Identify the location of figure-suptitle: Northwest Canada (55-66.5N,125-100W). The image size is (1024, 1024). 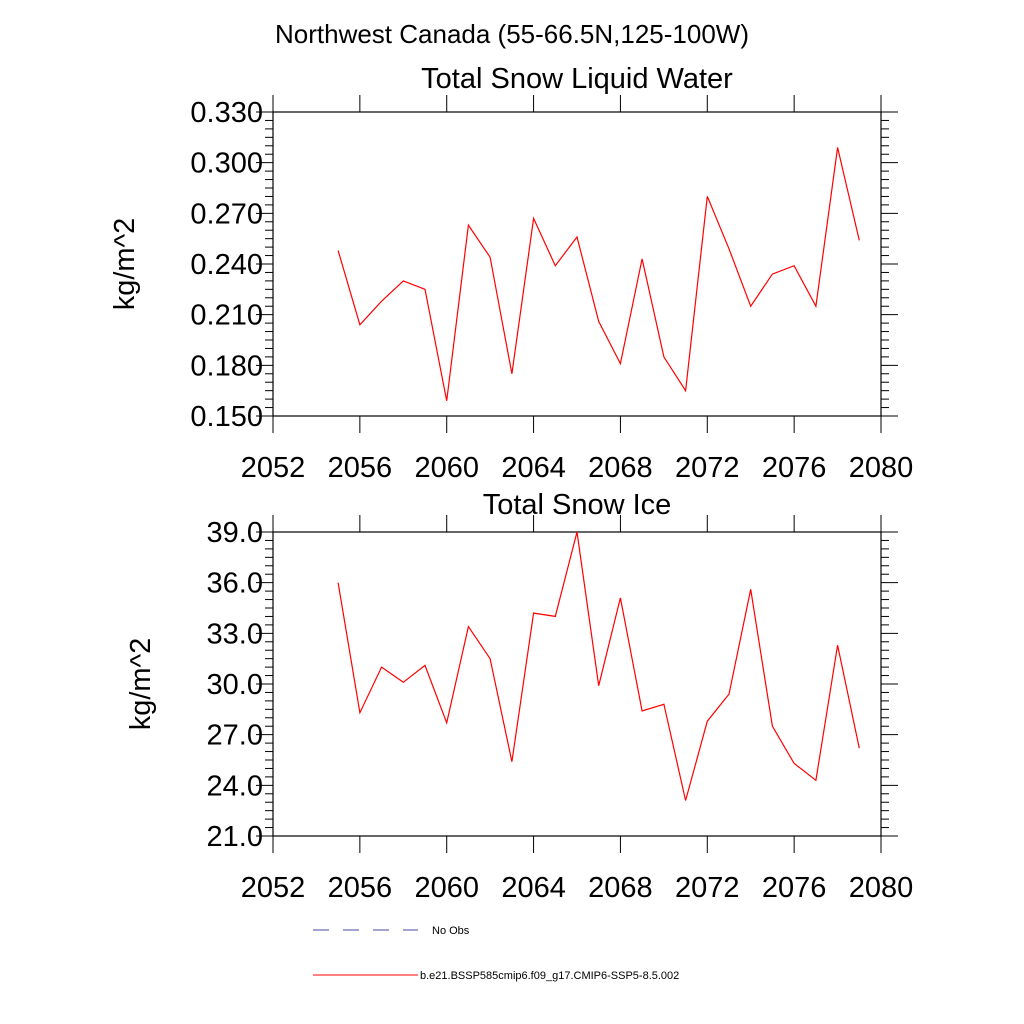
(512, 34).